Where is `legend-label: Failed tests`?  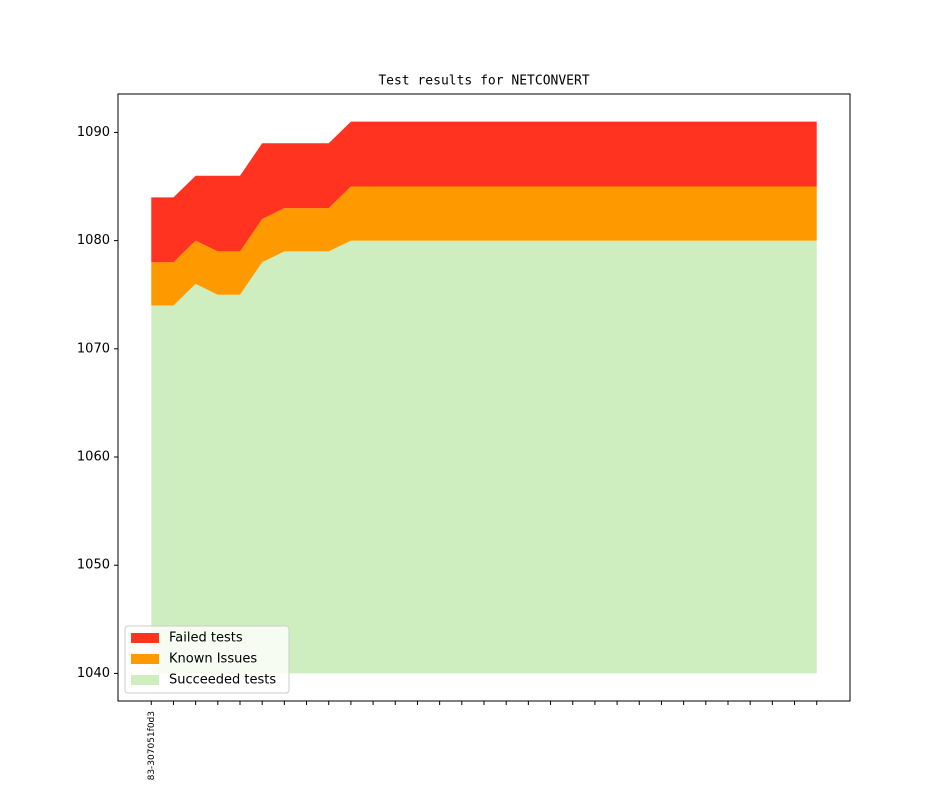 legend-label: Failed tests is located at coordinates (206, 638).